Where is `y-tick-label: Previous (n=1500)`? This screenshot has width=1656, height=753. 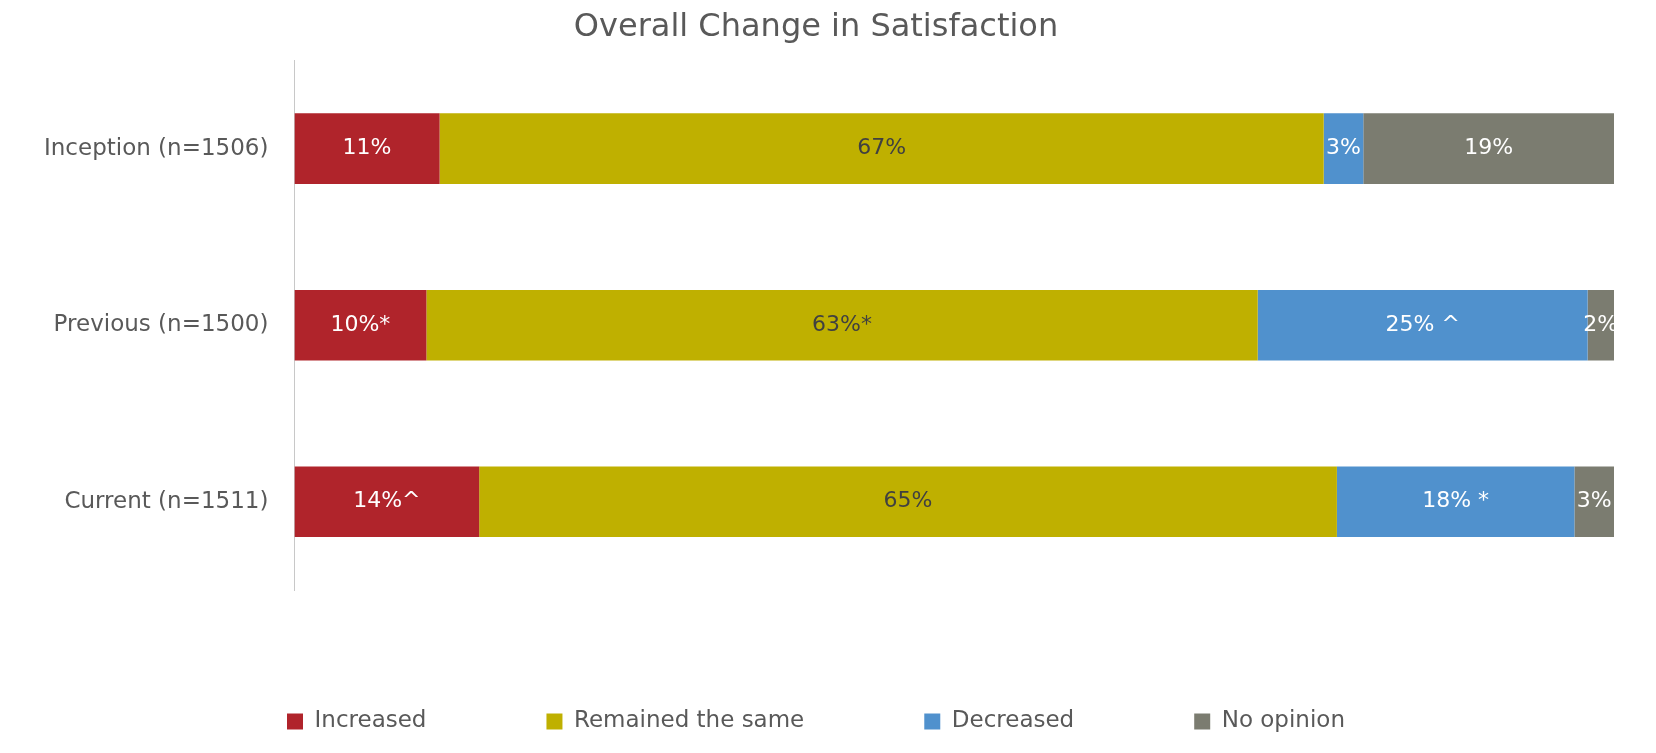 y-tick-label: Previous (n=1500) is located at coordinates (161, 323).